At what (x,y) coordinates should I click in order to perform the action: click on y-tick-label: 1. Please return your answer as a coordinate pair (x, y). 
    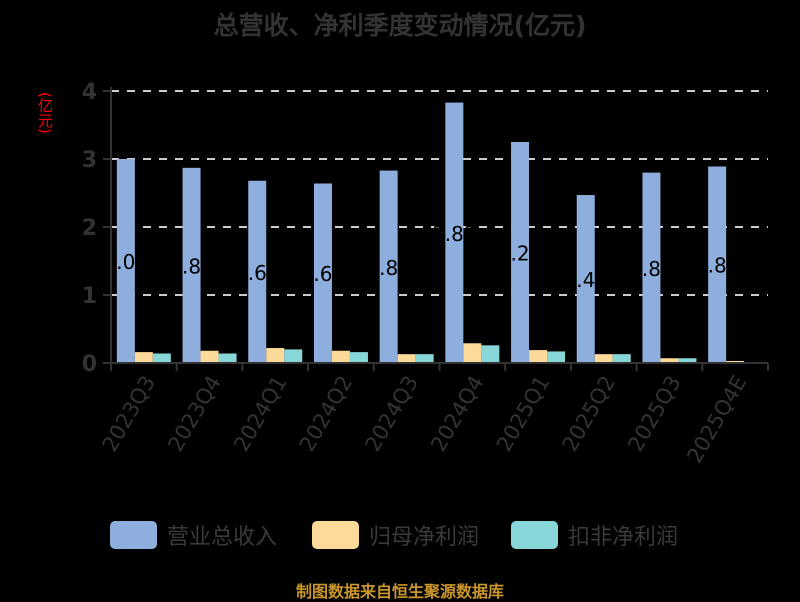
    Looking at the image, I should click on (89, 296).